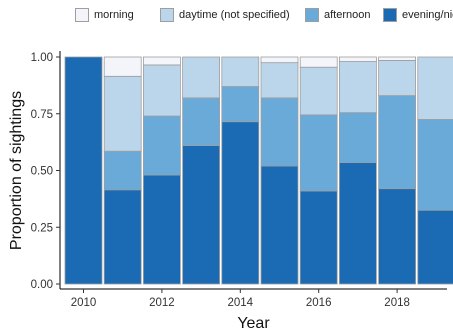  What do you see at coordinates (240, 203) in the screenshot?
I see `bar-segment-2014-evening-night` at bounding box center [240, 203].